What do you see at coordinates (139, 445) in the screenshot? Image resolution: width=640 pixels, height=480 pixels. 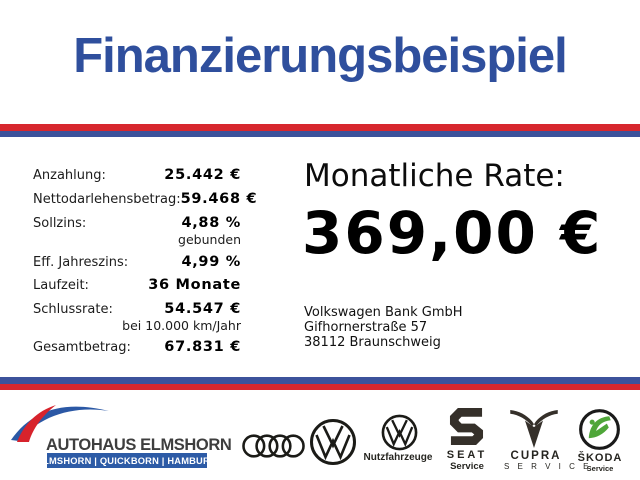 I see `dealer-name: AUTOHAUS ELMSHORN` at bounding box center [139, 445].